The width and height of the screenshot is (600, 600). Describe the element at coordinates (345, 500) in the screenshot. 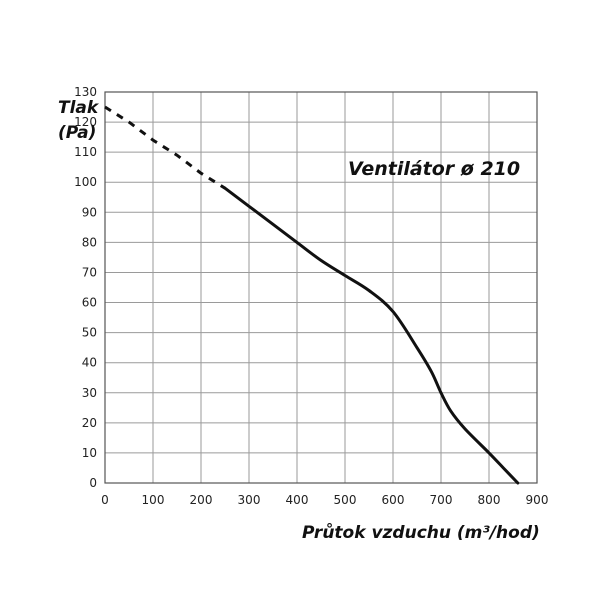

I see `x-tick-label: 500` at that location.